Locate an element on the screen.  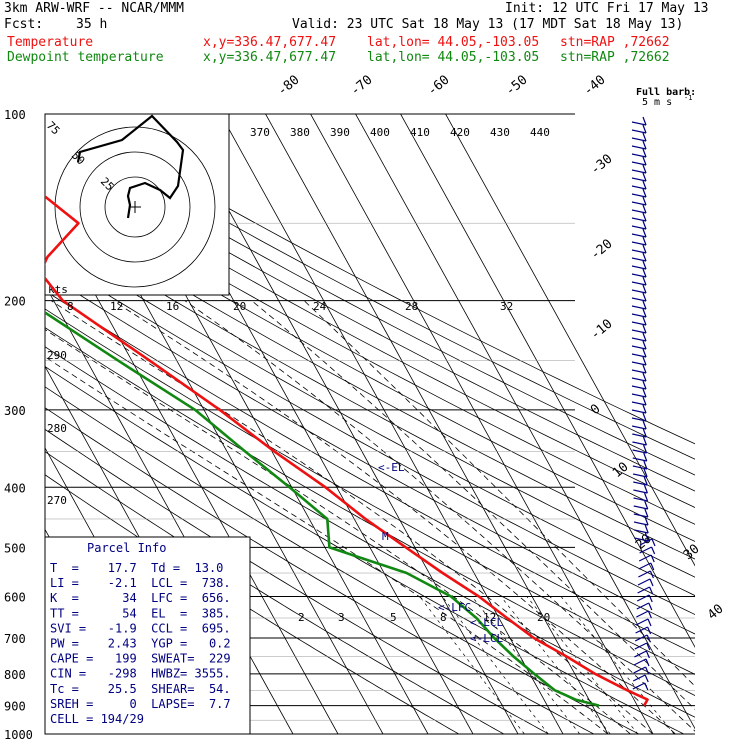
pressure-tick-label: 300 is located at coordinates (15, 411).